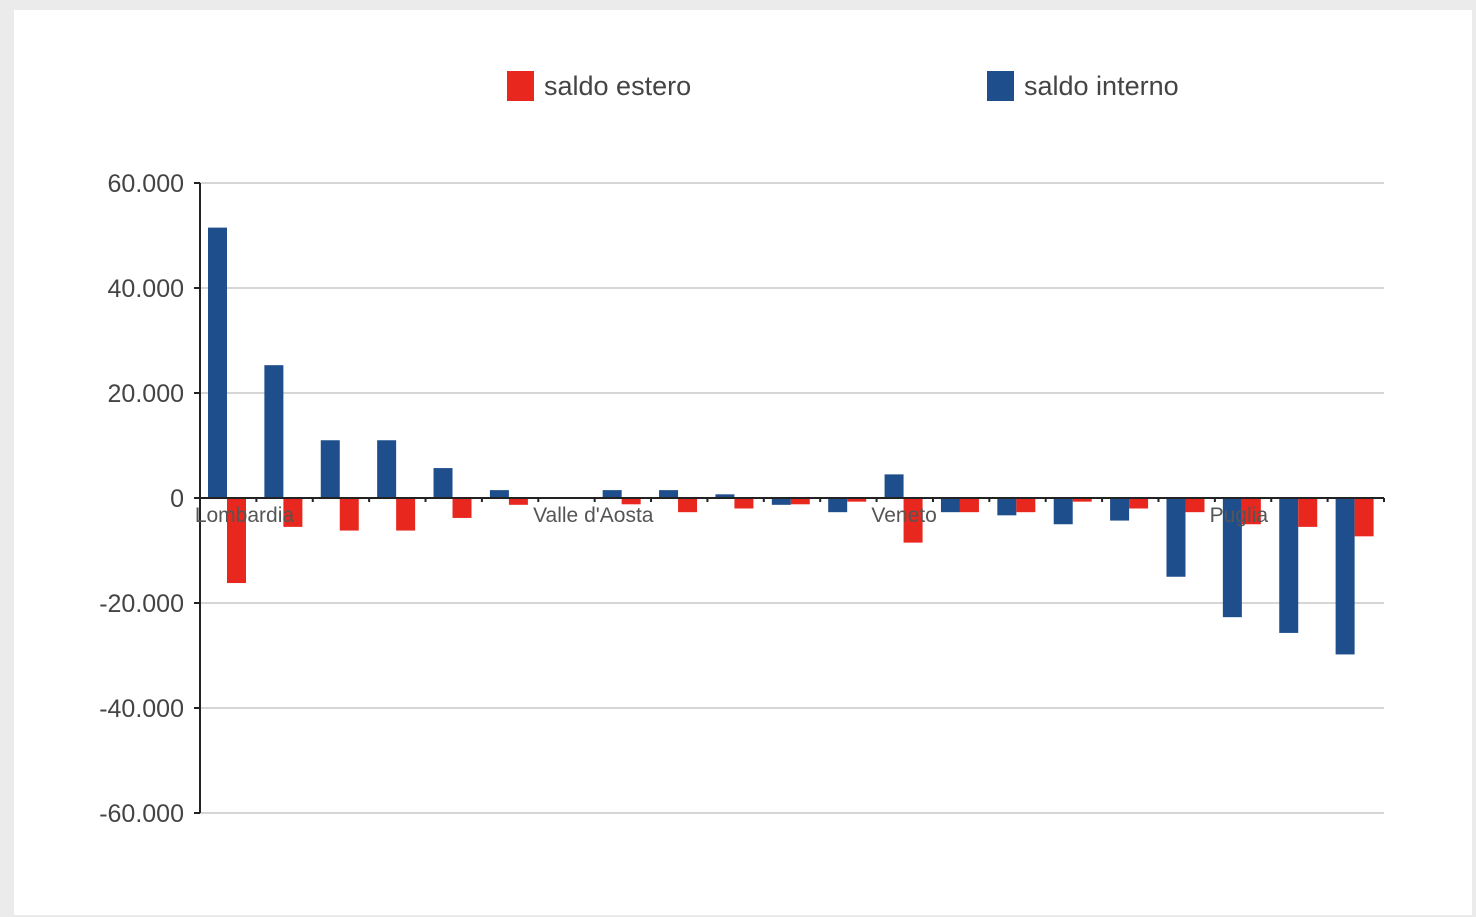  Describe the element at coordinates (1239, 515) in the screenshot. I see `x-category-label: Puglia` at that location.